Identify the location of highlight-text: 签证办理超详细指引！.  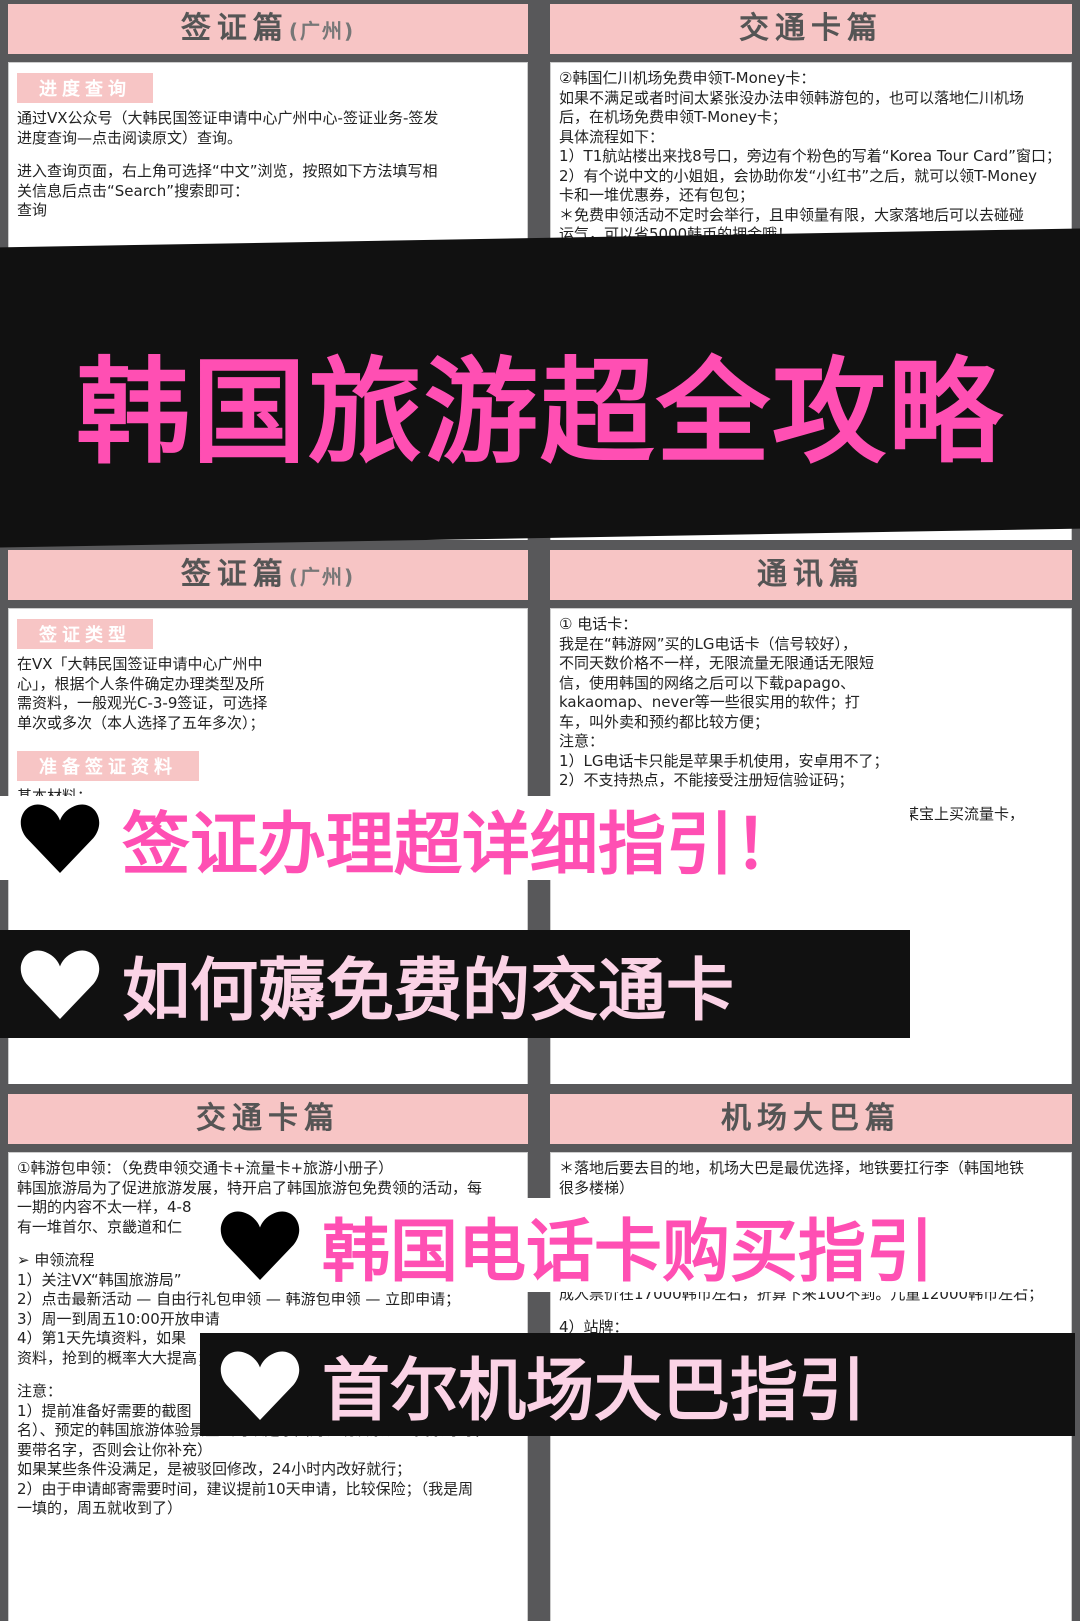
(462, 845).